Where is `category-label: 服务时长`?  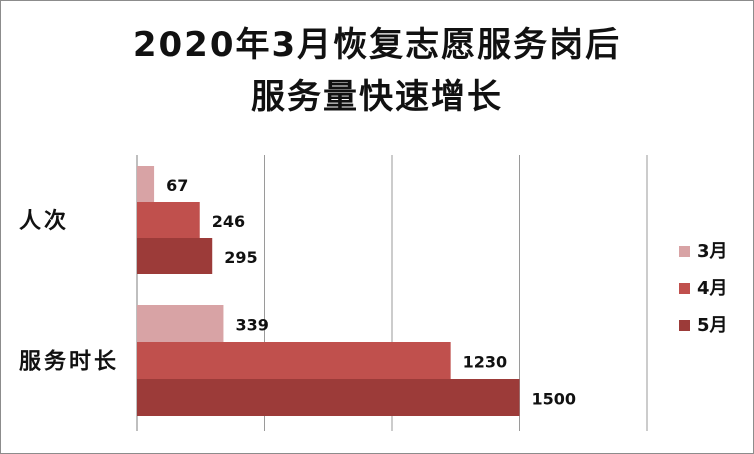 category-label: 服务时长 is located at coordinates (69, 362).